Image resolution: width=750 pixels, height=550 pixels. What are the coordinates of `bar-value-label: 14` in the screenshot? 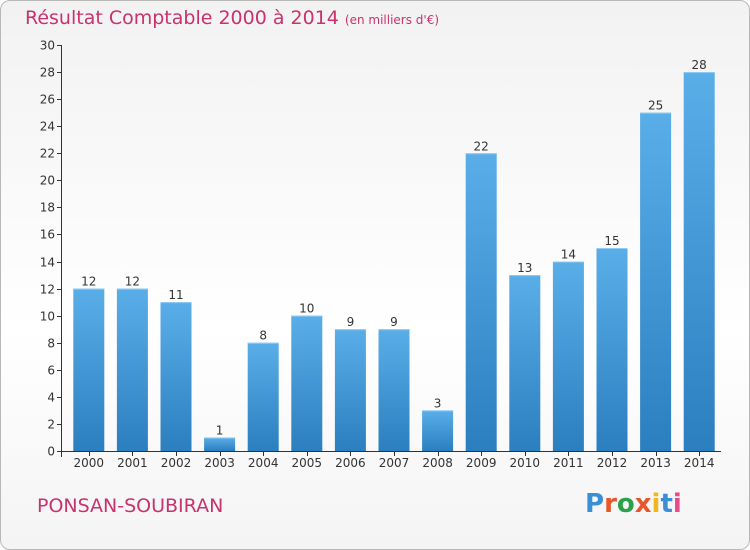 It's located at (568, 255).